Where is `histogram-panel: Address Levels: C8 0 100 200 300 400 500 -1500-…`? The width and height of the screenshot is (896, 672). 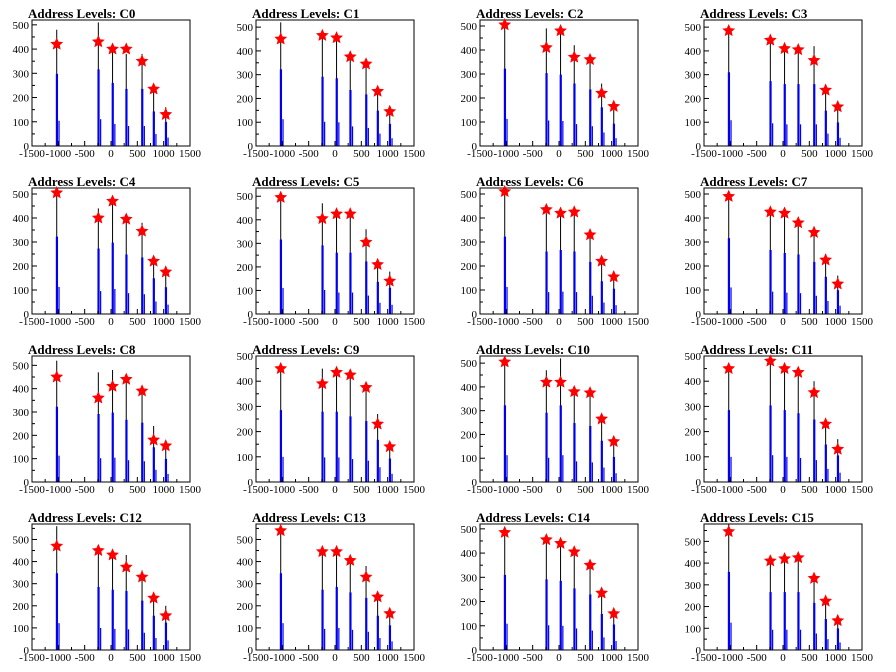
histogram-panel: Address Levels: C8 0 100 200 300 400 500 -1500-… is located at coordinates (112, 420).